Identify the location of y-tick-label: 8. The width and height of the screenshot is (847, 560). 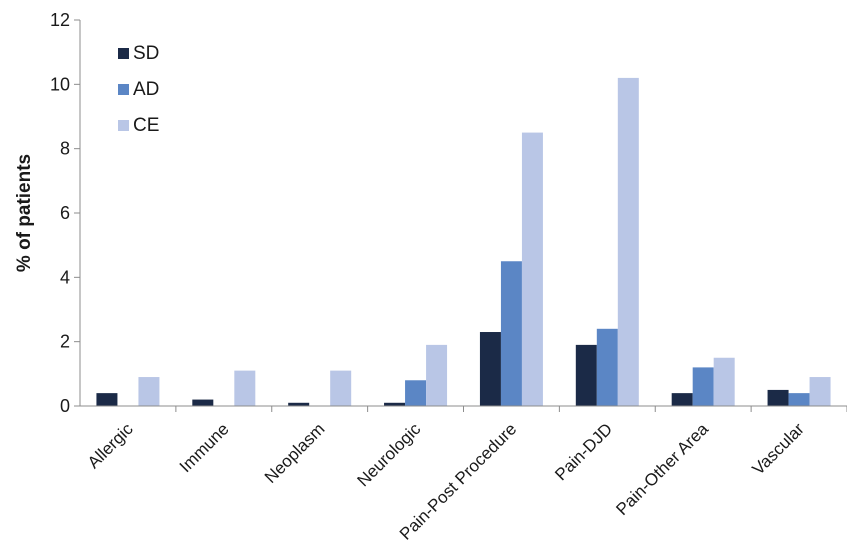
(65, 149).